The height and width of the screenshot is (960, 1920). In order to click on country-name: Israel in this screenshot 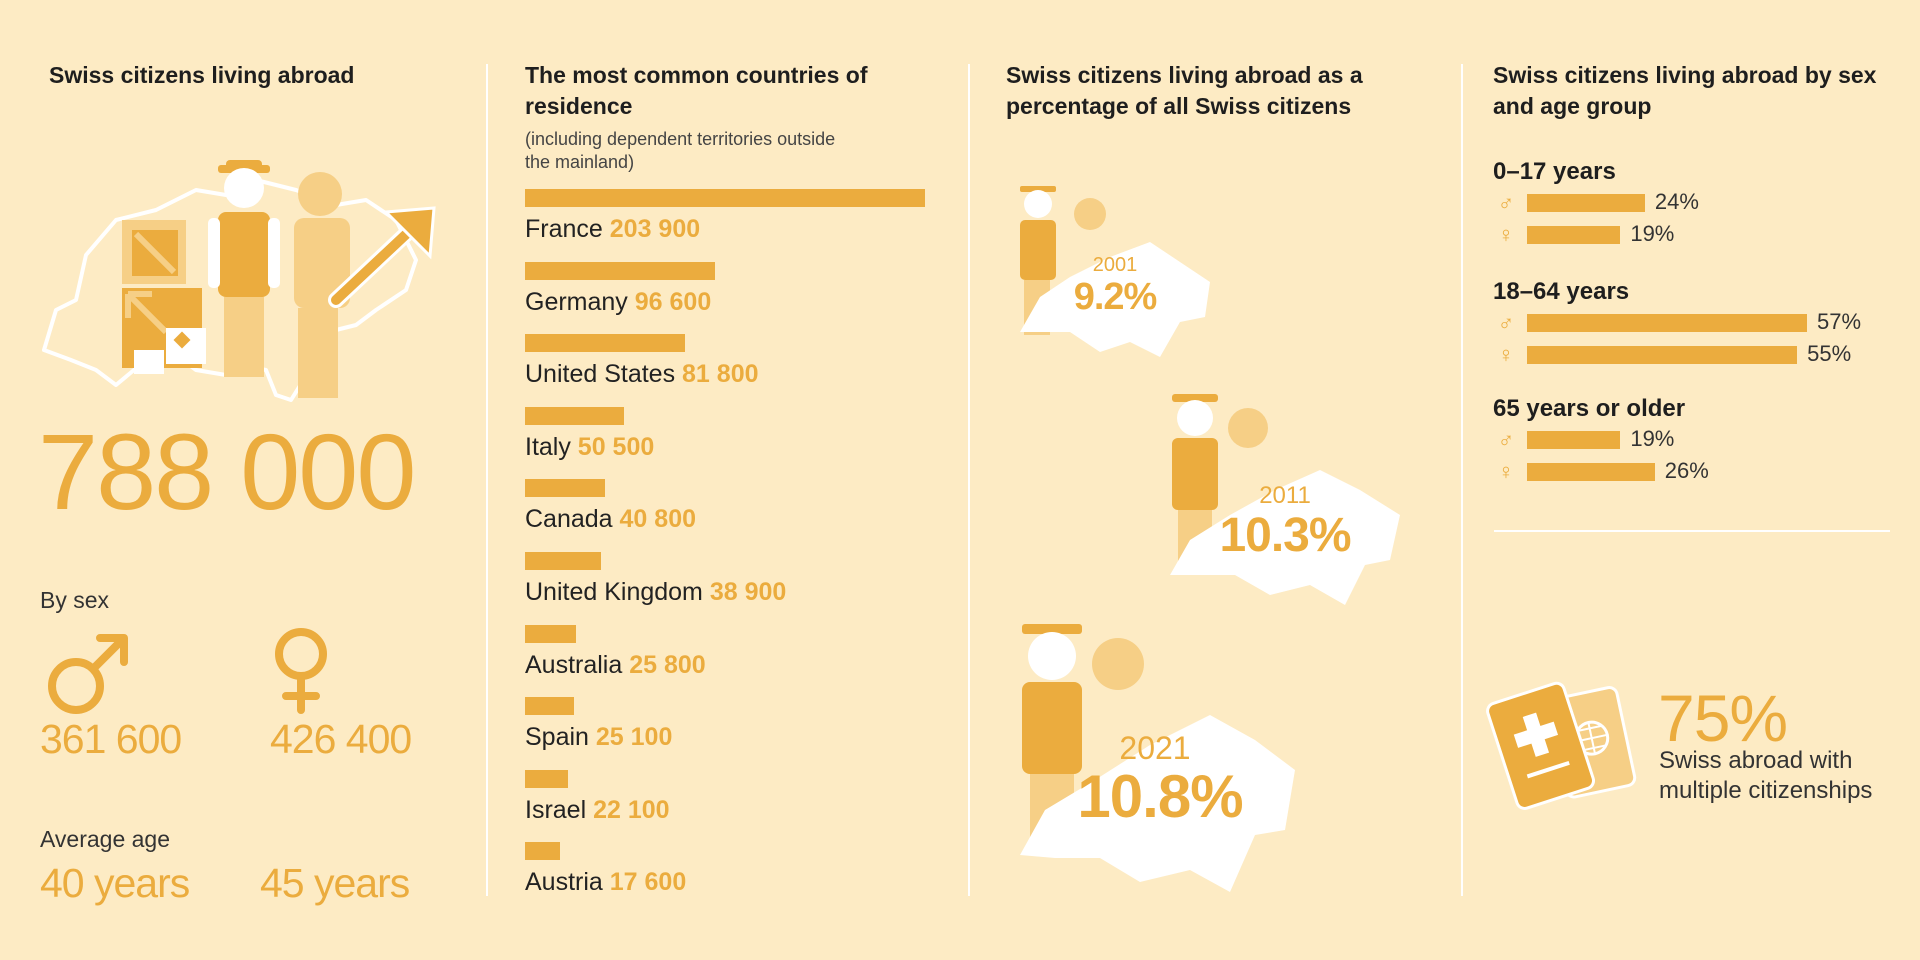, I will do `click(559, 809)`.